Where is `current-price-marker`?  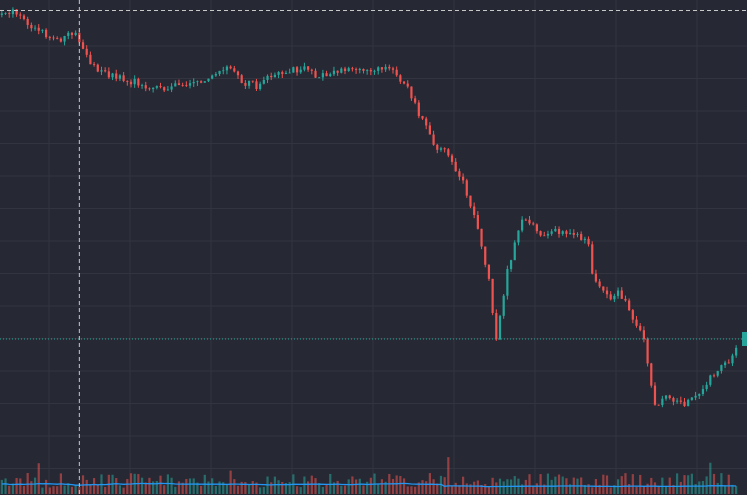 current-price-marker is located at coordinates (744, 339).